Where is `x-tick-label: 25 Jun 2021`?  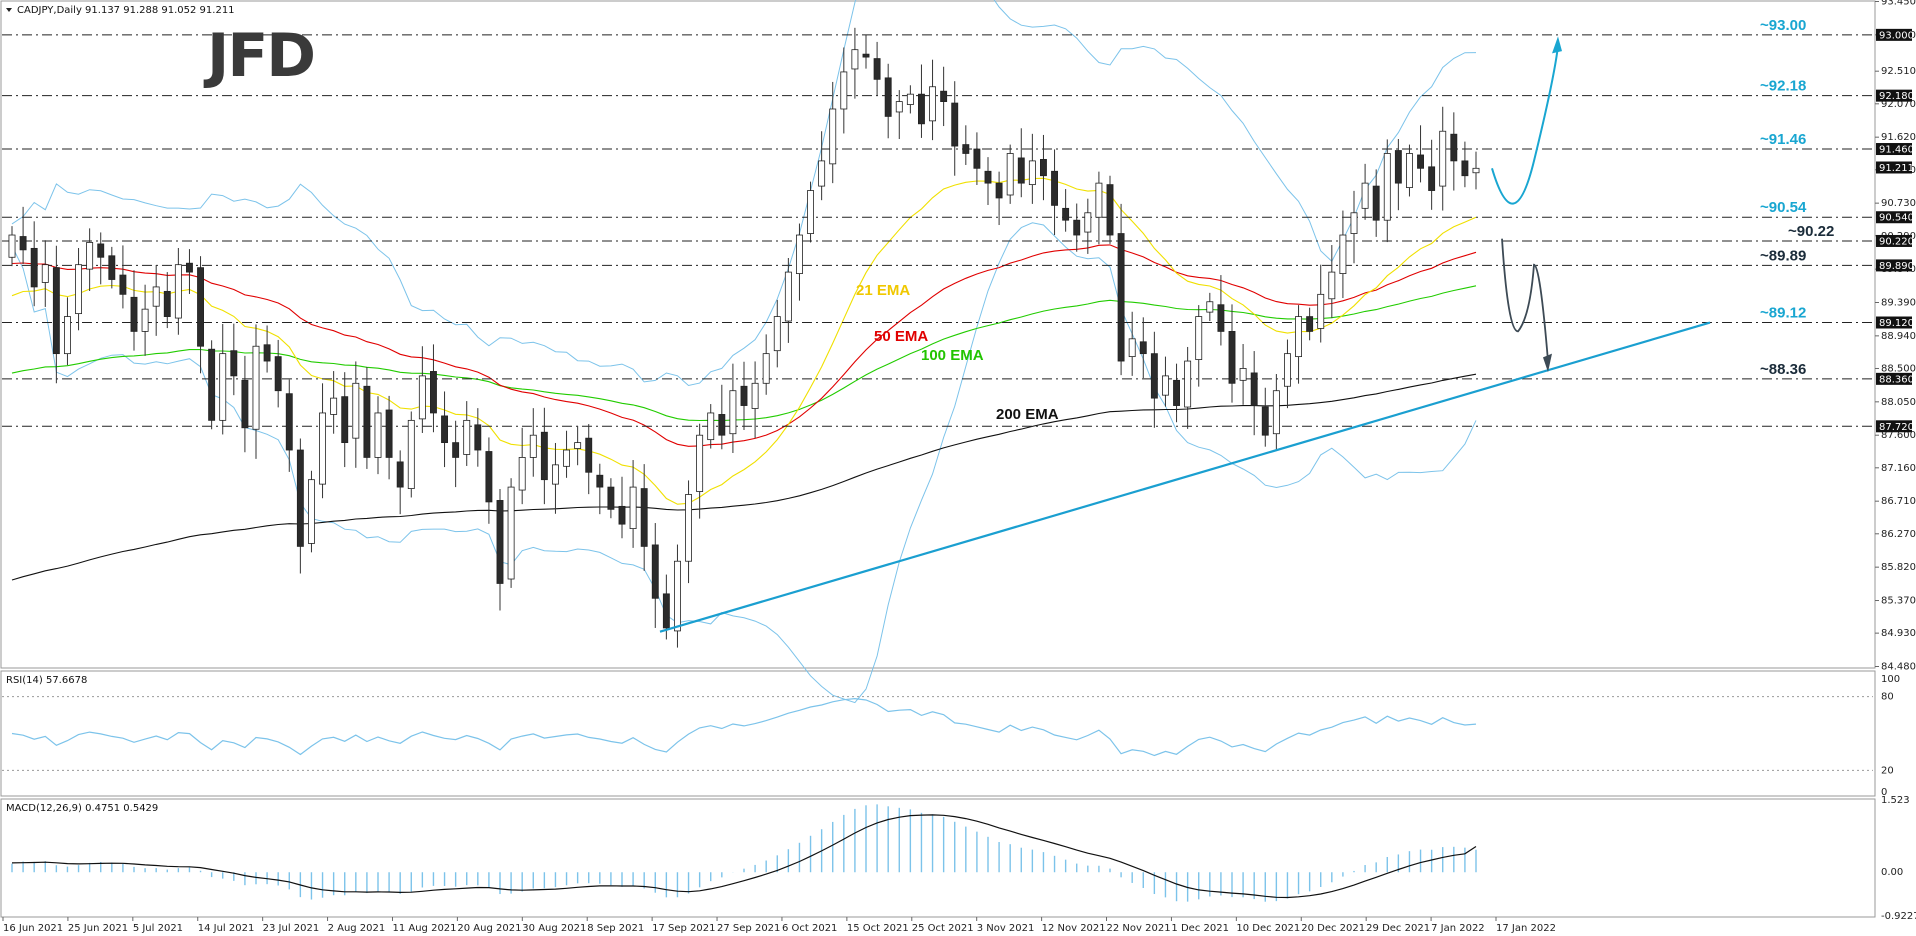 x-tick-label: 25 Jun 2021 is located at coordinates (98, 928).